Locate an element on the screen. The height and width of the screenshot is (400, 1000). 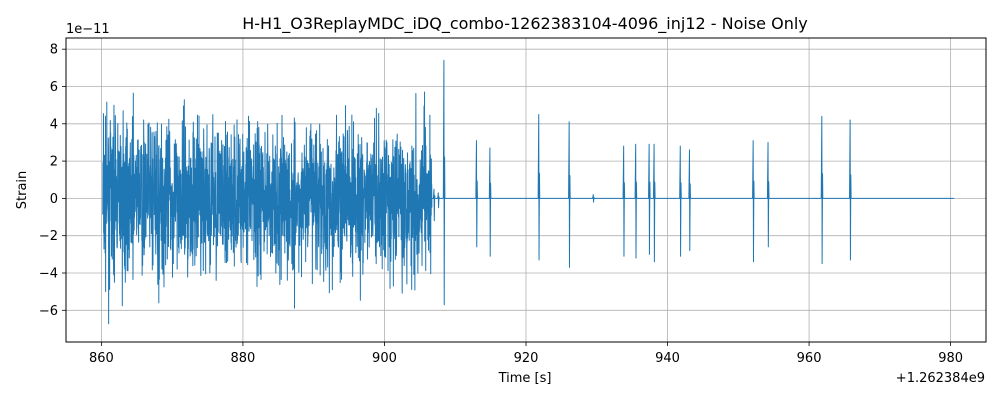
x-tick-label: 880 is located at coordinates (243, 358).